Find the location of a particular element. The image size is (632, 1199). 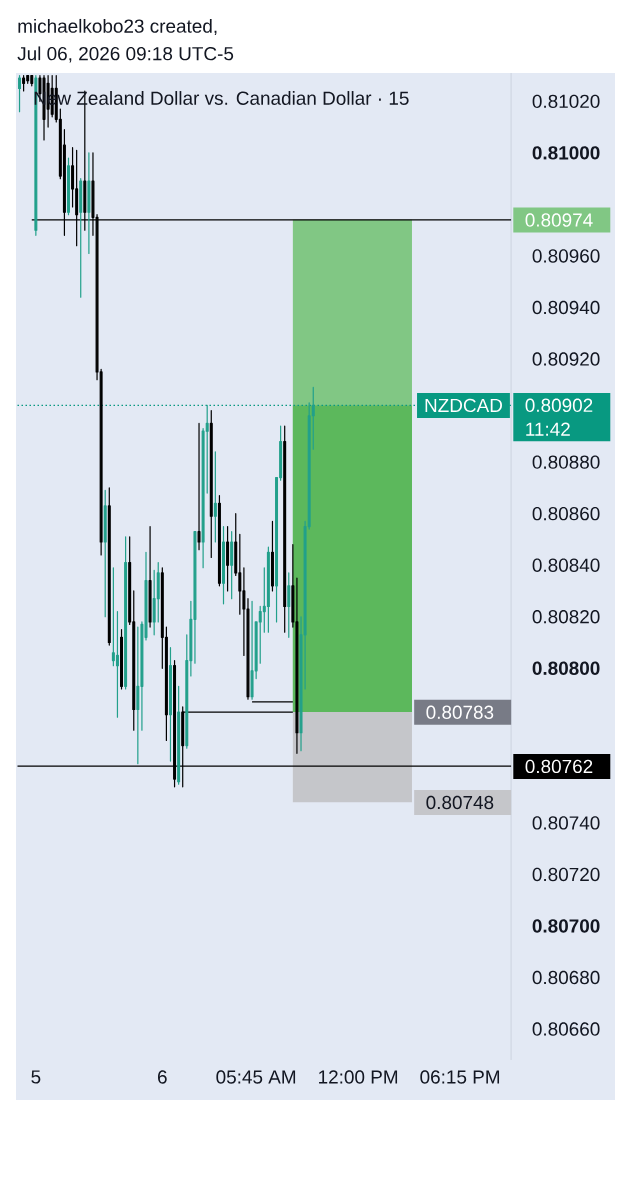

band-label: 0.80783 is located at coordinates (460, 712).